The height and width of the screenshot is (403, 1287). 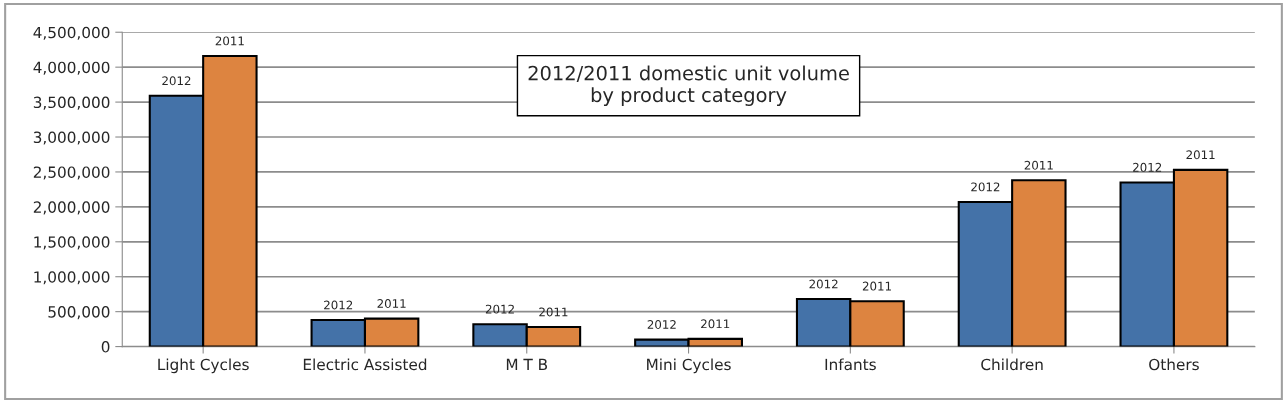 What do you see at coordinates (527, 364) in the screenshot?
I see `x-tick-label: M T B` at bounding box center [527, 364].